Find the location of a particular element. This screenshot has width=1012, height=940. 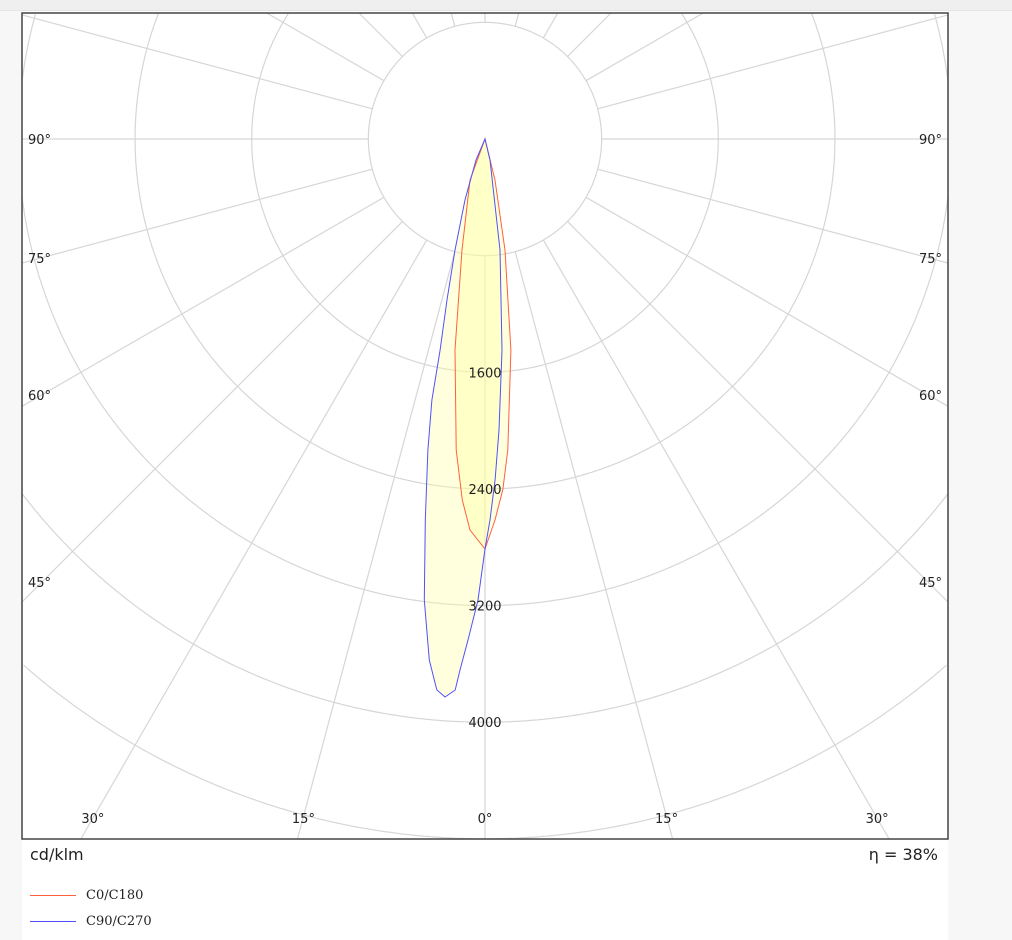

unit-label: cd/klm is located at coordinates (57, 854).